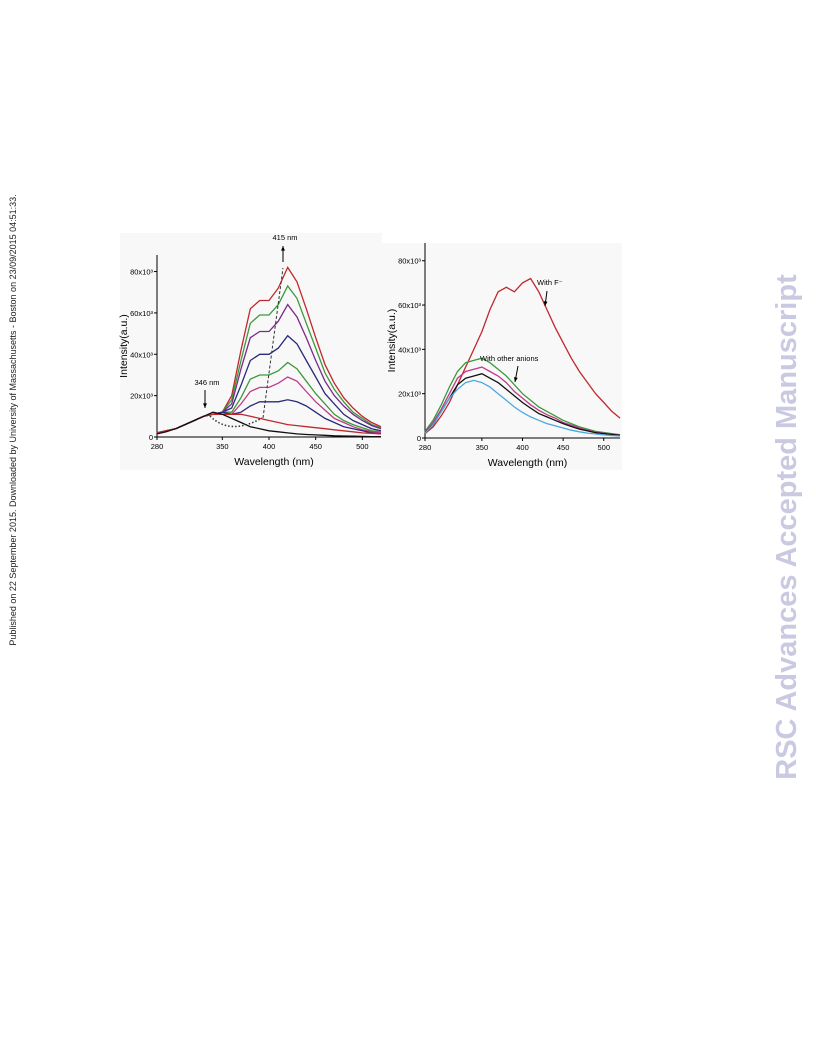 This screenshot has width=816, height=1061. Describe the element at coordinates (236, 421) in the screenshot. I see `guide-dotted` at that location.